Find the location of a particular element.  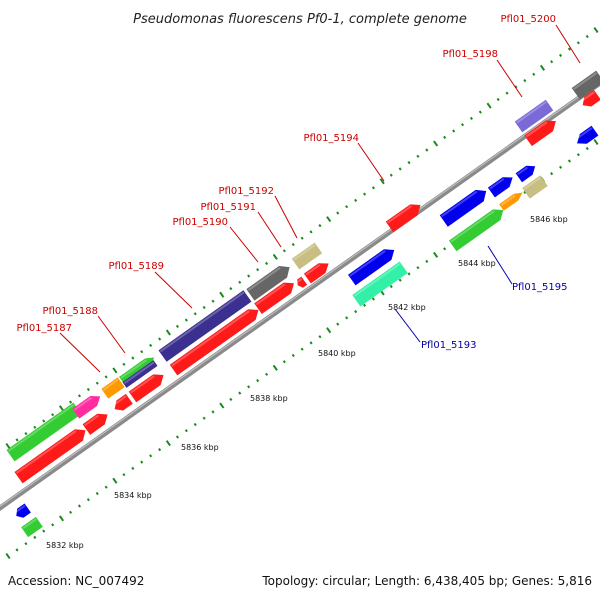

gene-aquamarine-bevel is located at coordinates (377, 279).